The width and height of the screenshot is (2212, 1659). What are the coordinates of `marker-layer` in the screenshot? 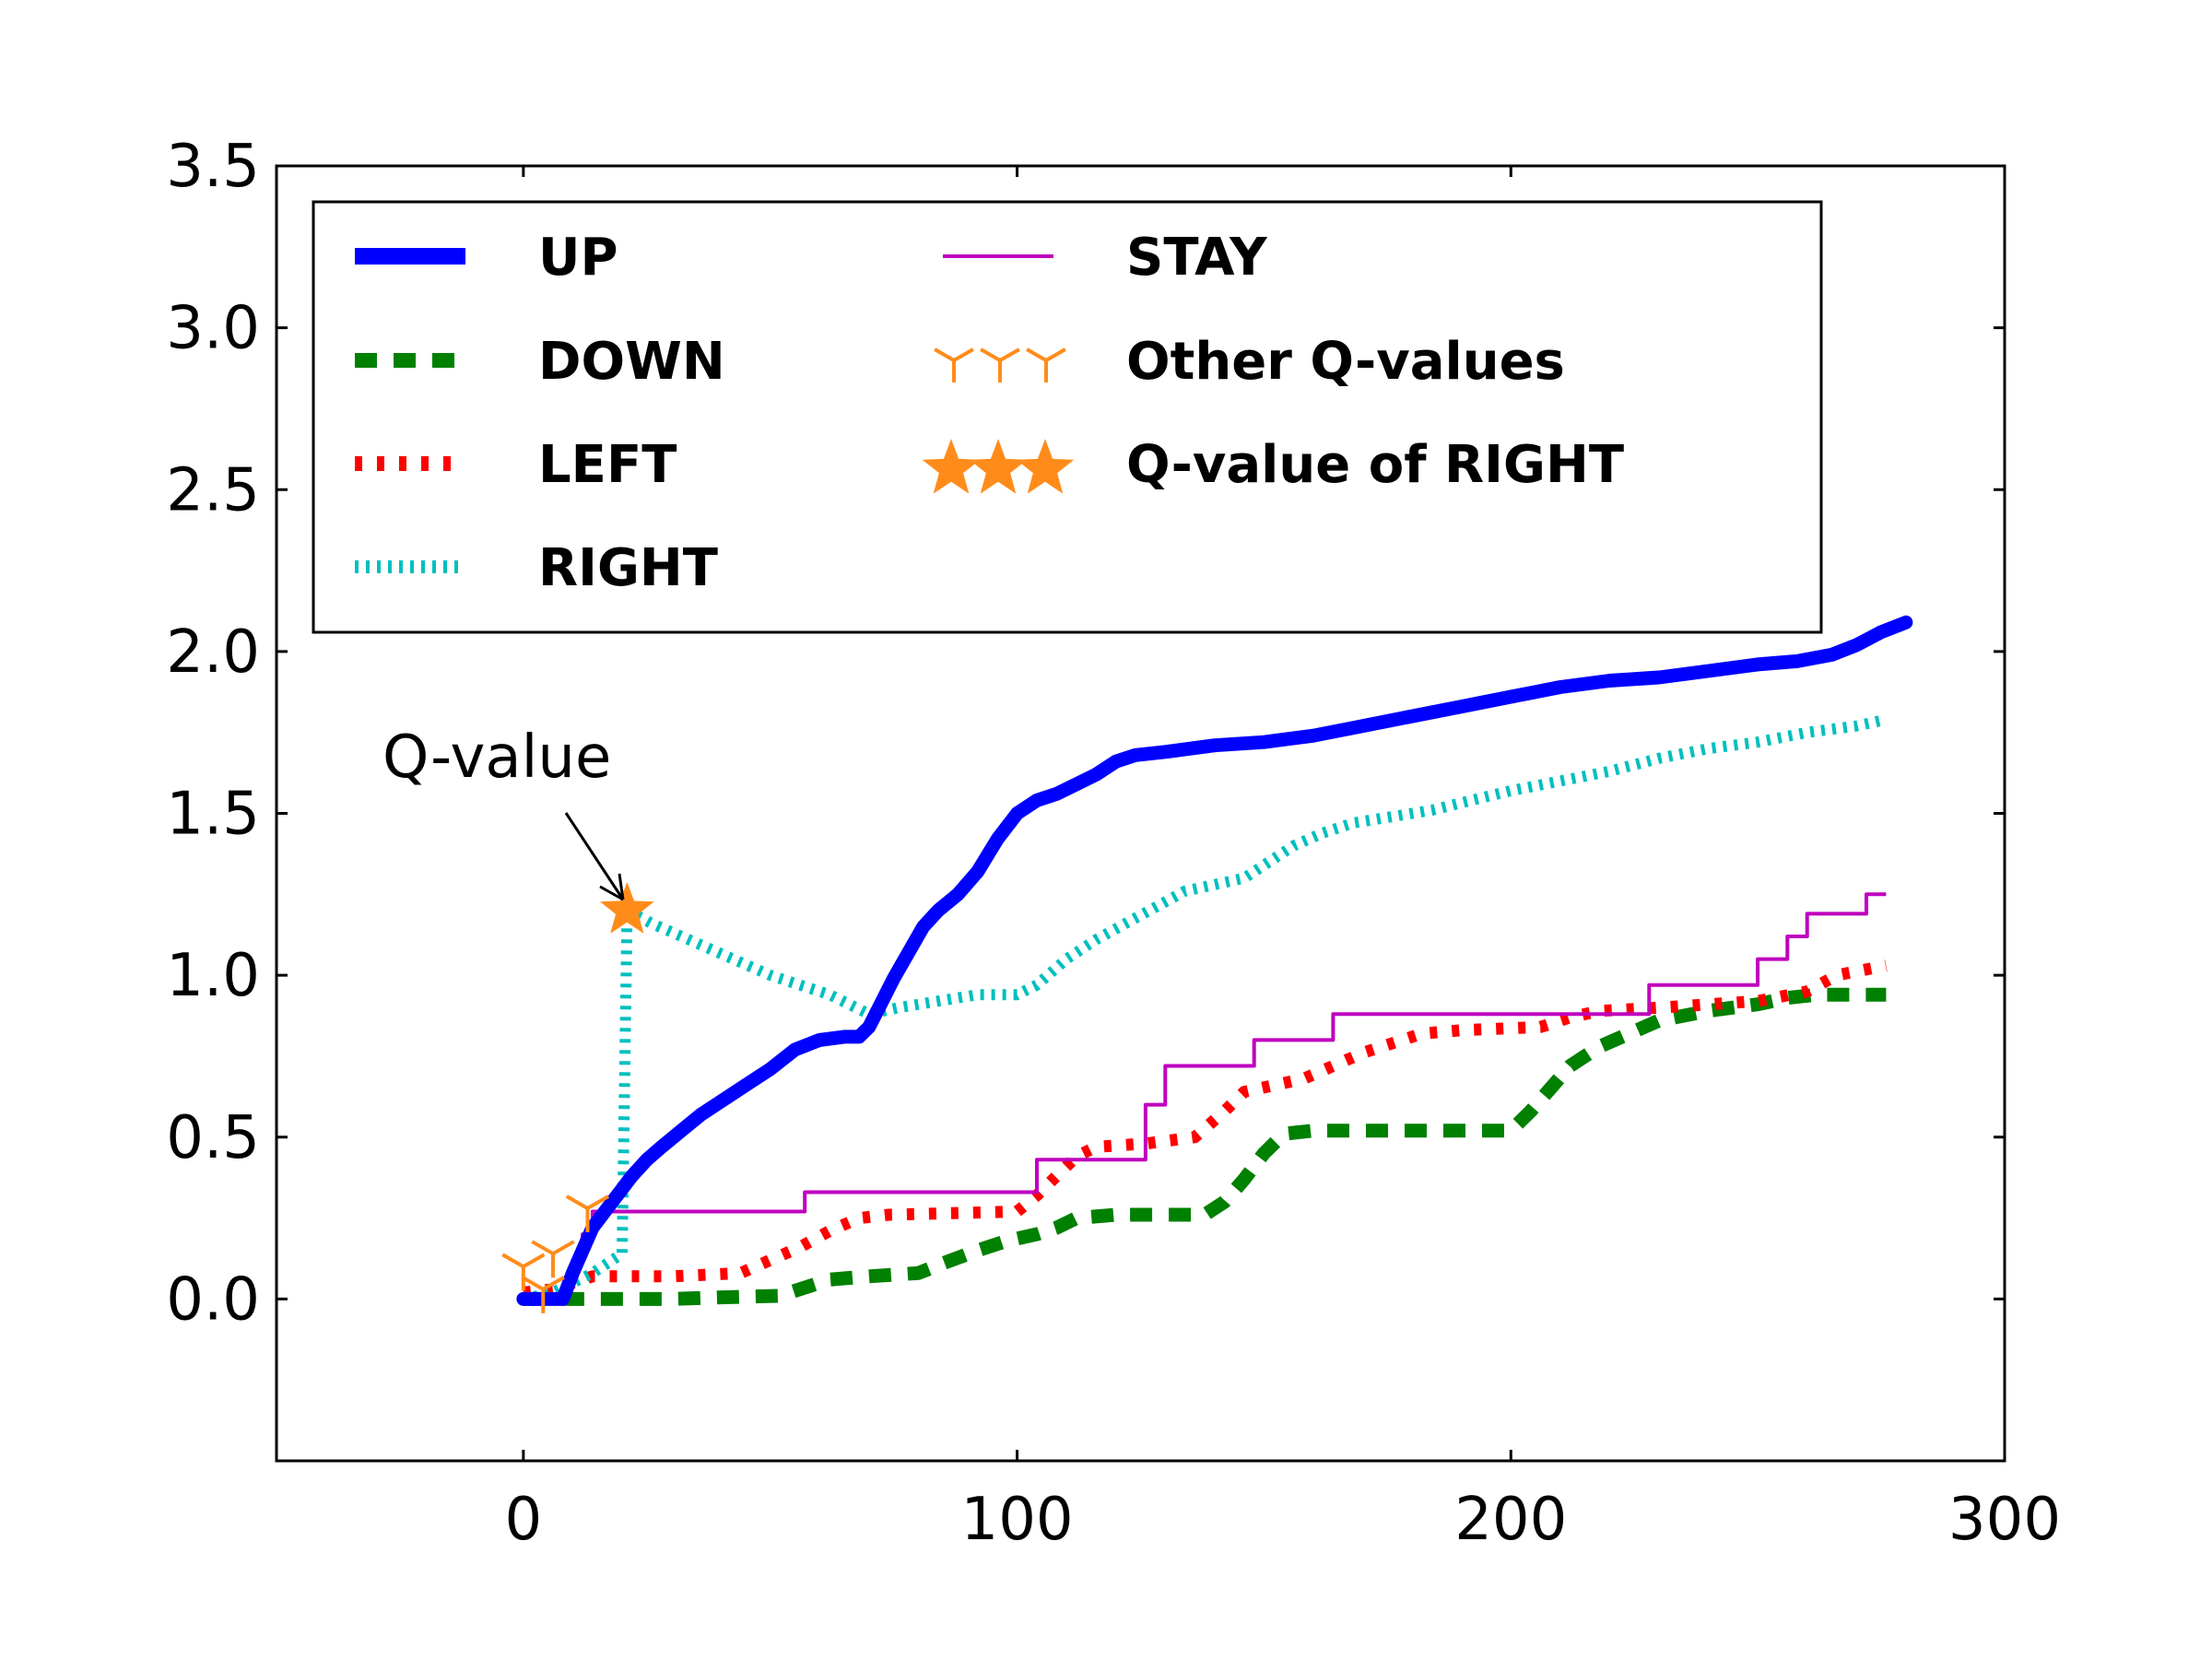 It's located at (577, 1097).